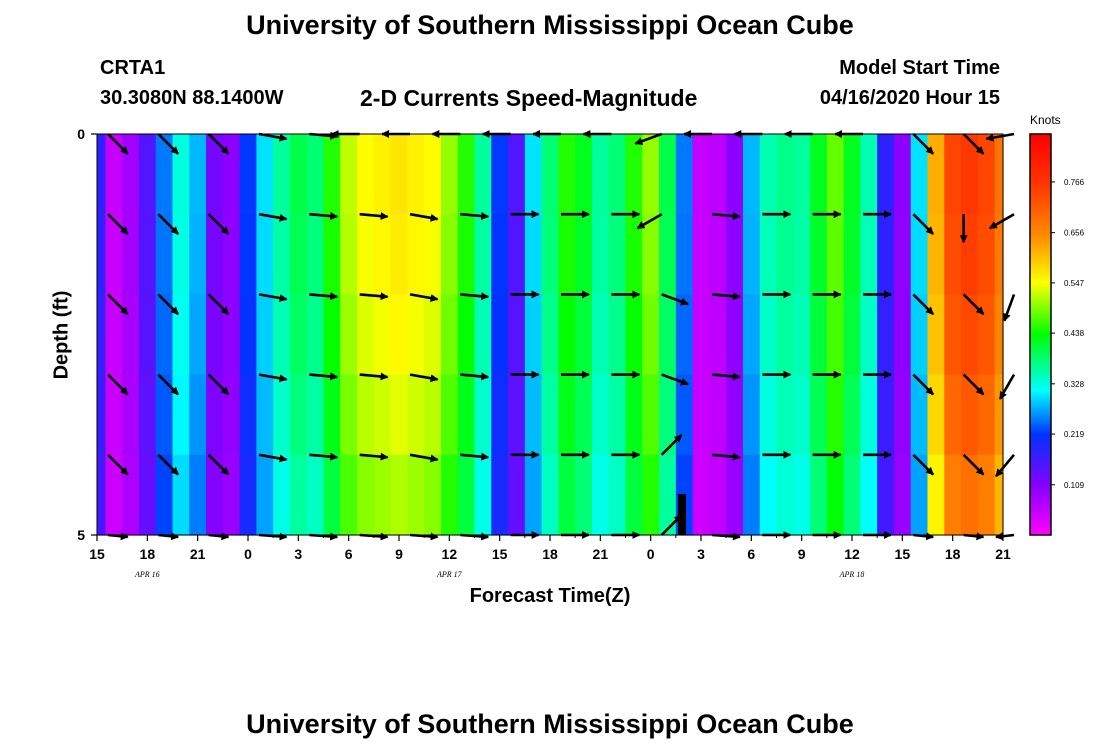 The height and width of the screenshot is (750, 1100). Describe the element at coordinates (1074, 182) in the screenshot. I see `colorbar-tick-label: 0.766` at that location.